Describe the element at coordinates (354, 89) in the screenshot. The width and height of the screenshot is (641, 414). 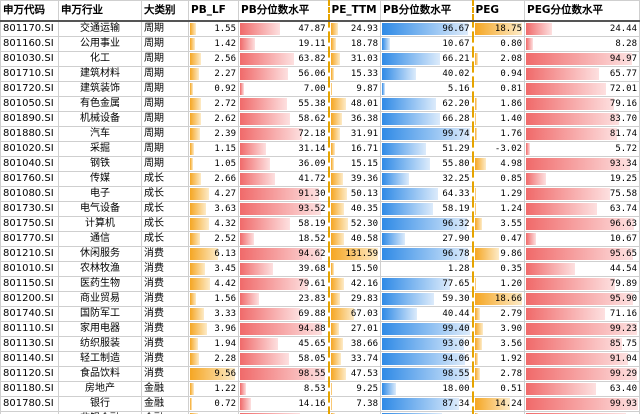
I see `cell-pe-ttm: 9.87` at that location.